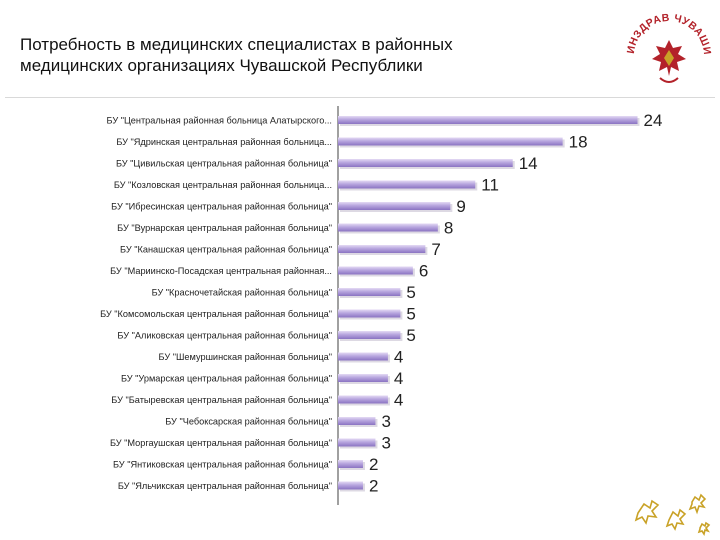  I want to click on value-label: 8, so click(448, 228).